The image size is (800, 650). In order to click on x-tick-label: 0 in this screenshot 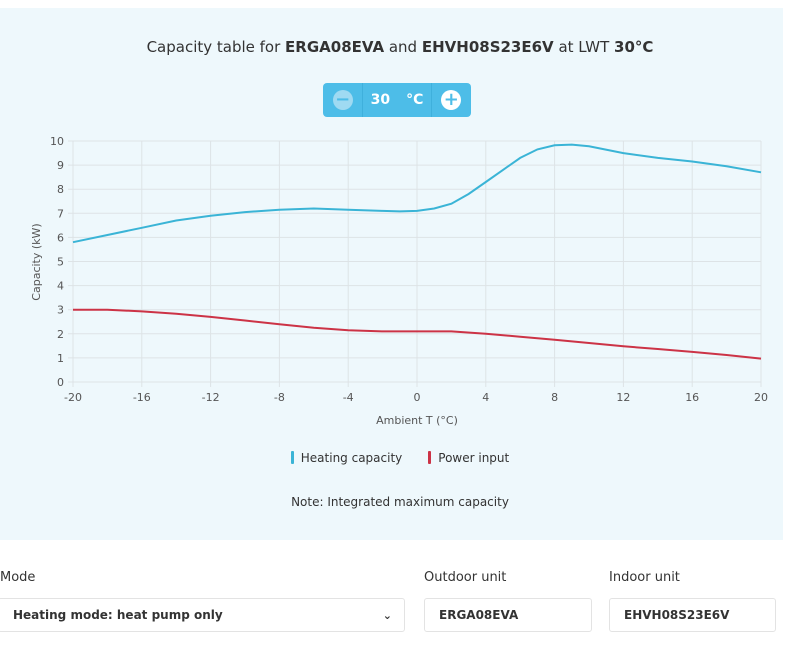, I will do `click(417, 397)`.